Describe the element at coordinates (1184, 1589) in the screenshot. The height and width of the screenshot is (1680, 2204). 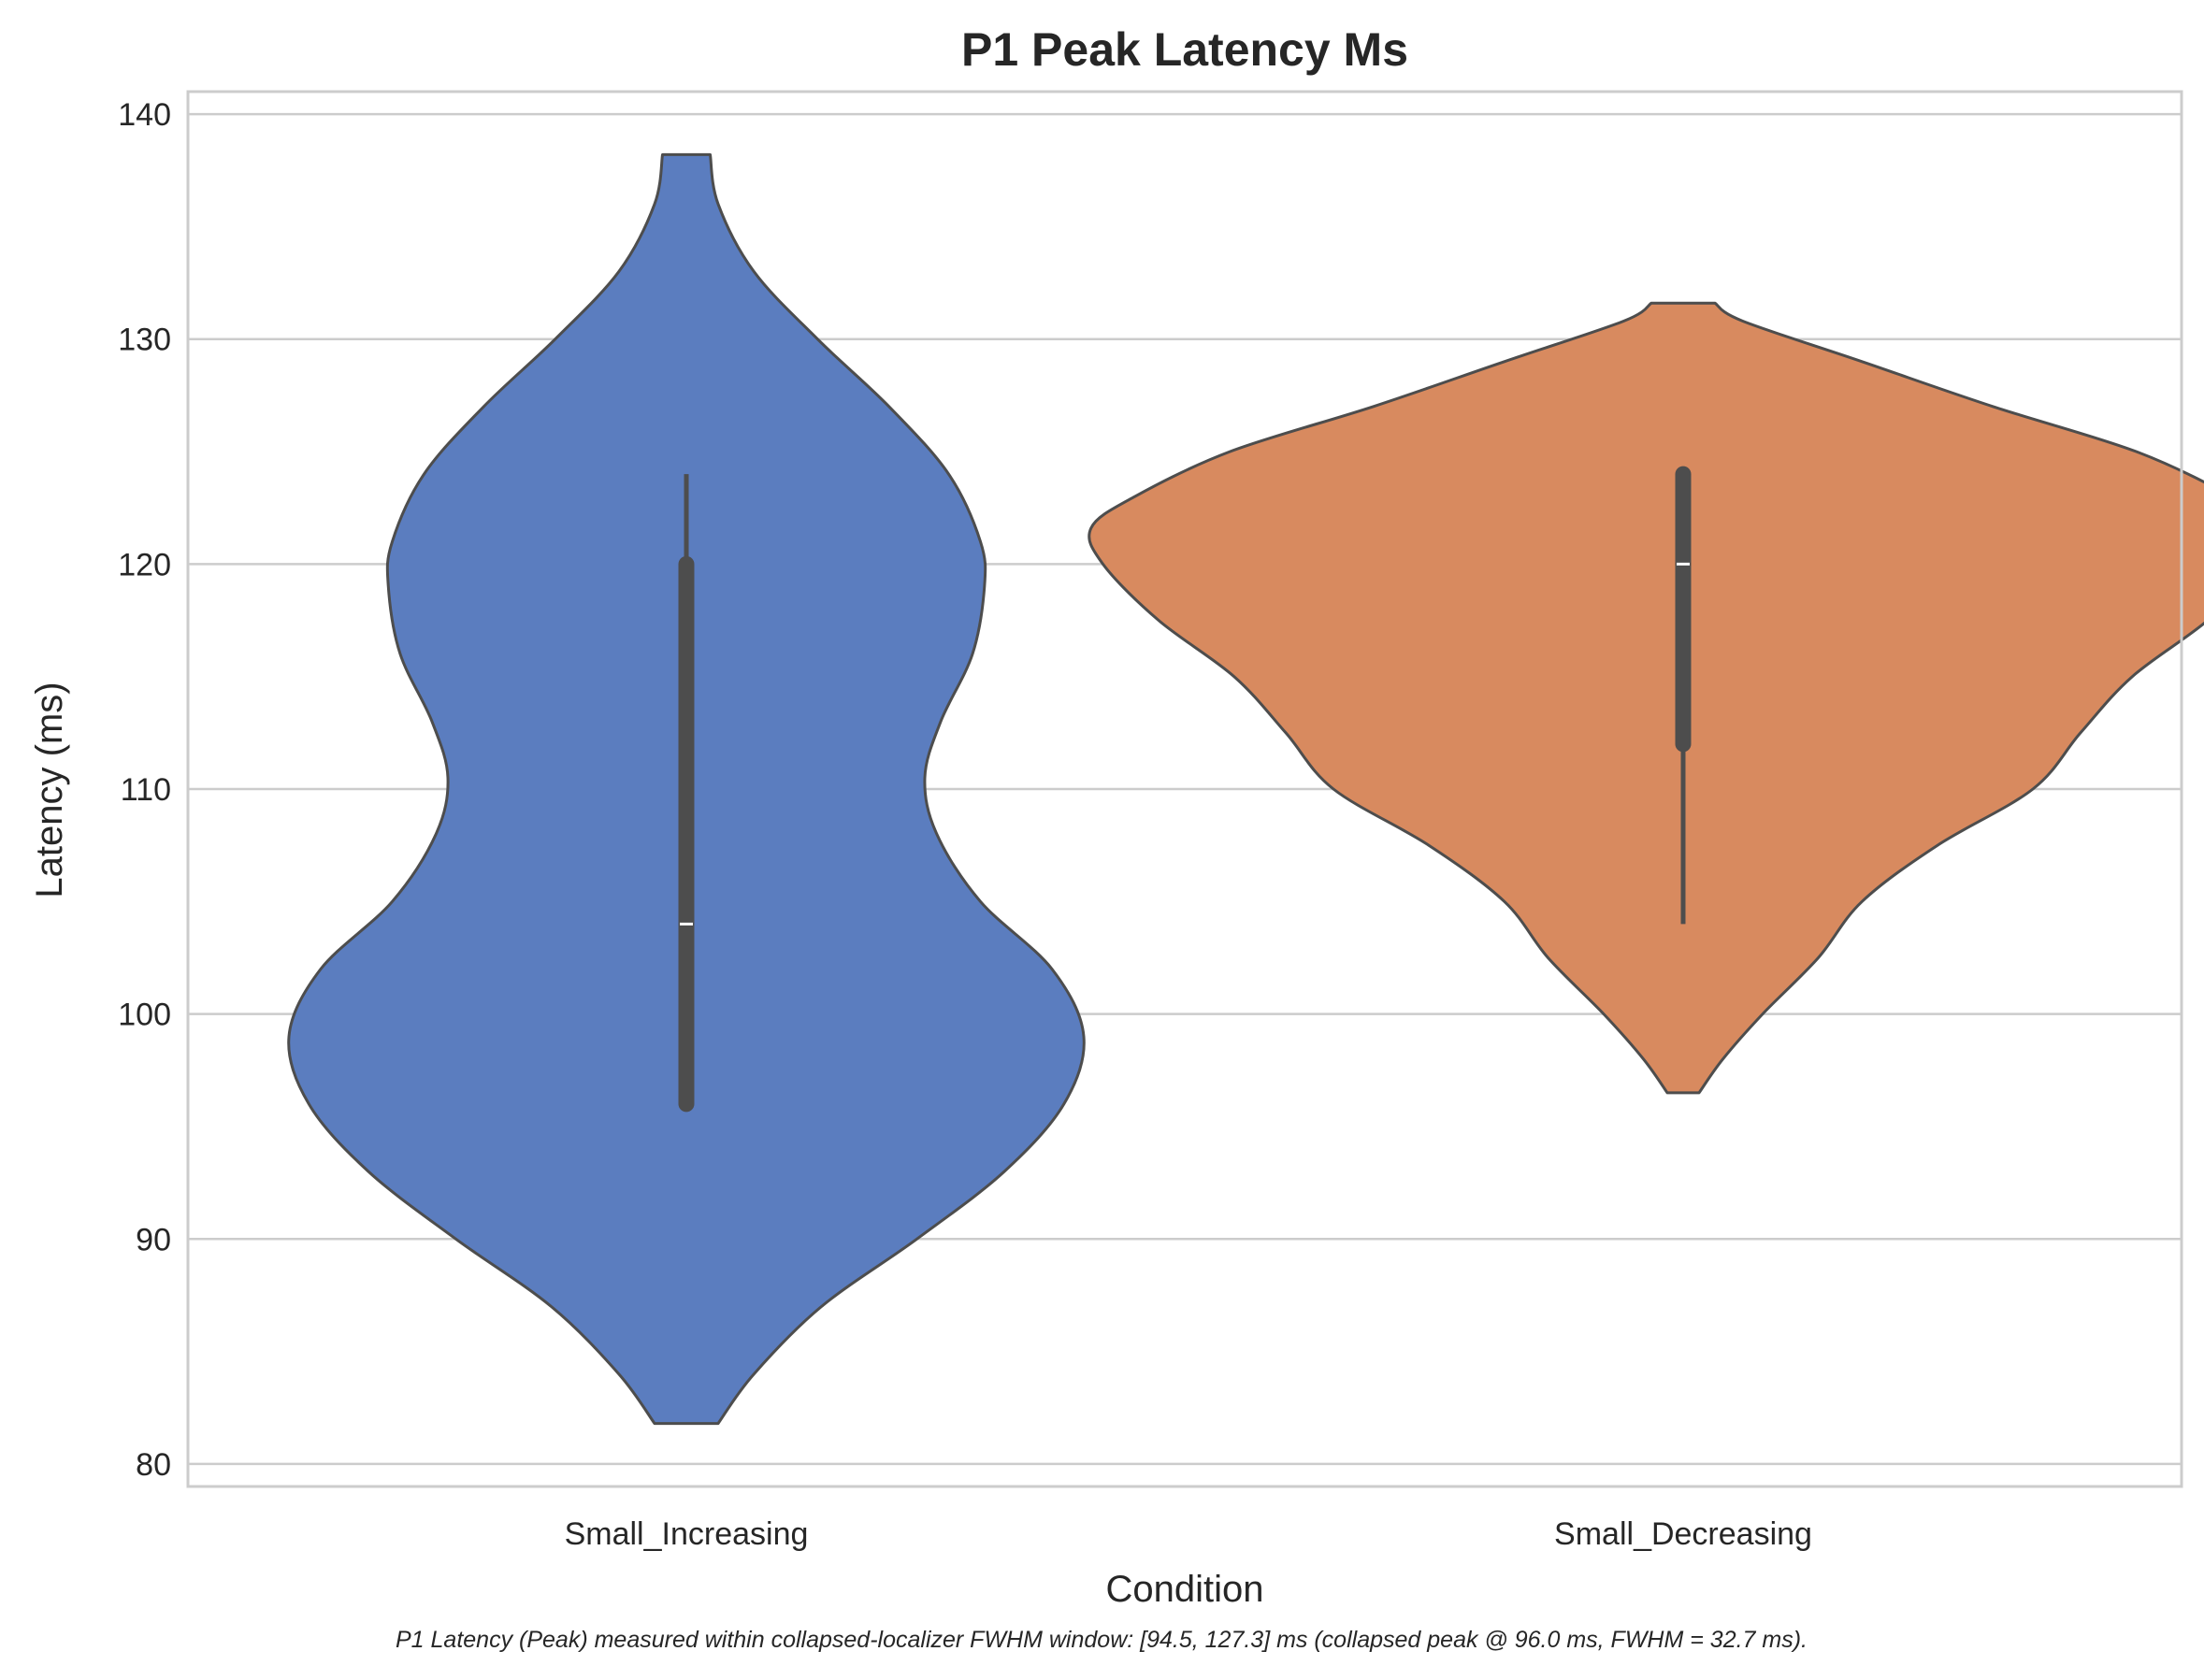
I see `x-axis-label: Condition` at that location.